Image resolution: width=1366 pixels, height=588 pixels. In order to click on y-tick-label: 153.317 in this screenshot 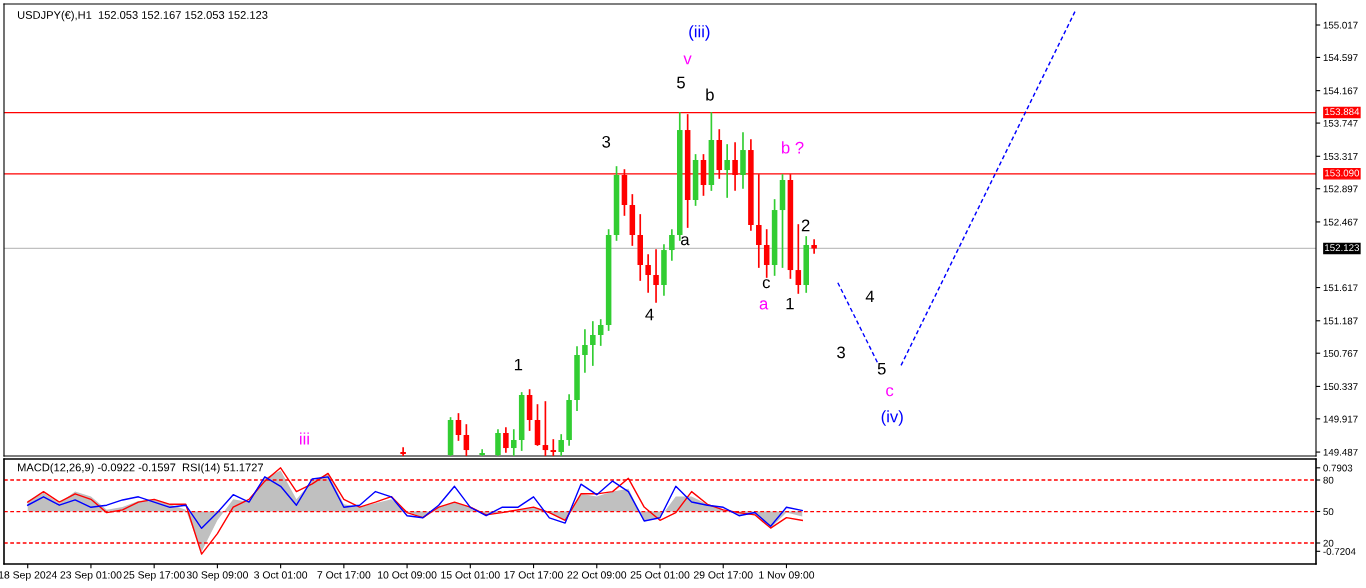, I will do `click(1340, 156)`.